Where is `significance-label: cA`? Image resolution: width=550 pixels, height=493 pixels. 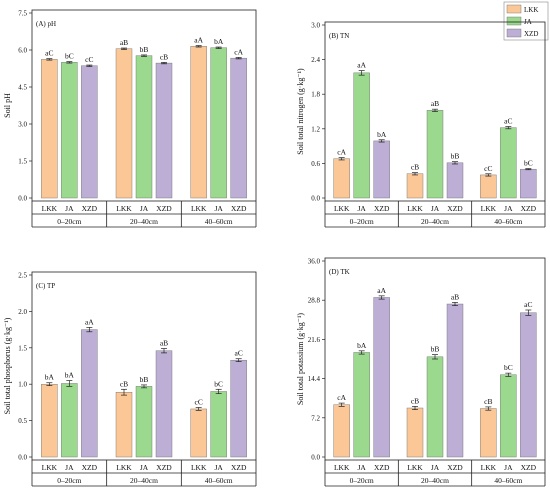
significance-label: cA is located at coordinates (238, 51).